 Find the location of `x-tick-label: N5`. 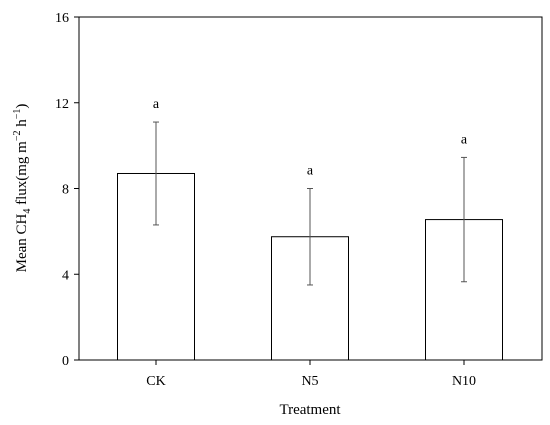

x-tick-label: N5 is located at coordinates (309, 381).